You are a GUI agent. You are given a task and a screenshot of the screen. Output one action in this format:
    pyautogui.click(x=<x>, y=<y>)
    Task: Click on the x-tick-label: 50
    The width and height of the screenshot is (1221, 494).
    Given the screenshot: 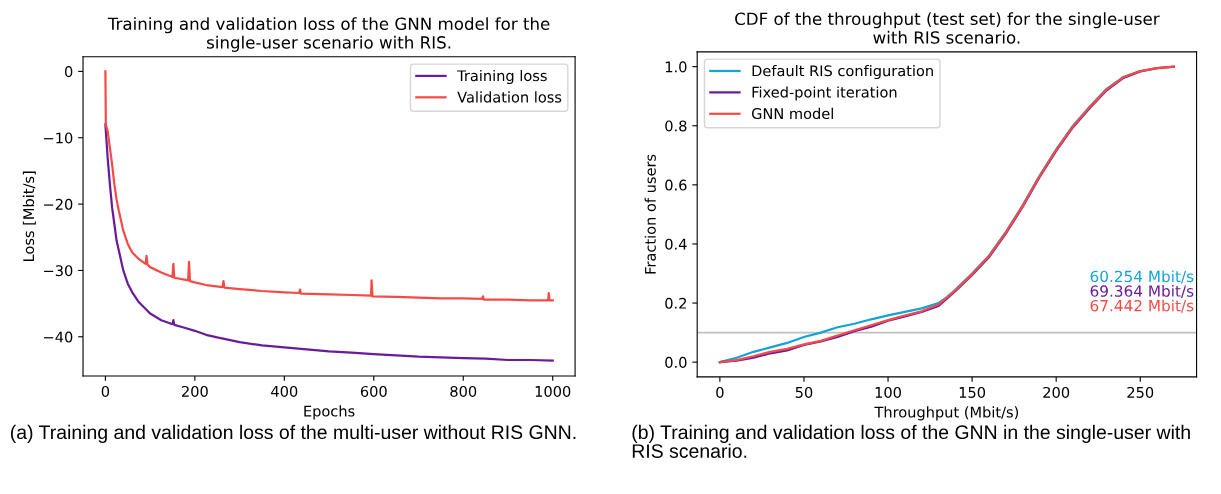 What is the action you would take?
    pyautogui.click(x=804, y=392)
    